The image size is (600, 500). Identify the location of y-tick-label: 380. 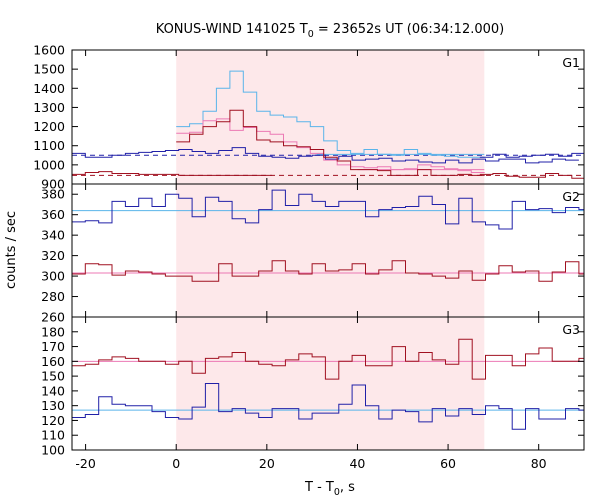
(53, 194).